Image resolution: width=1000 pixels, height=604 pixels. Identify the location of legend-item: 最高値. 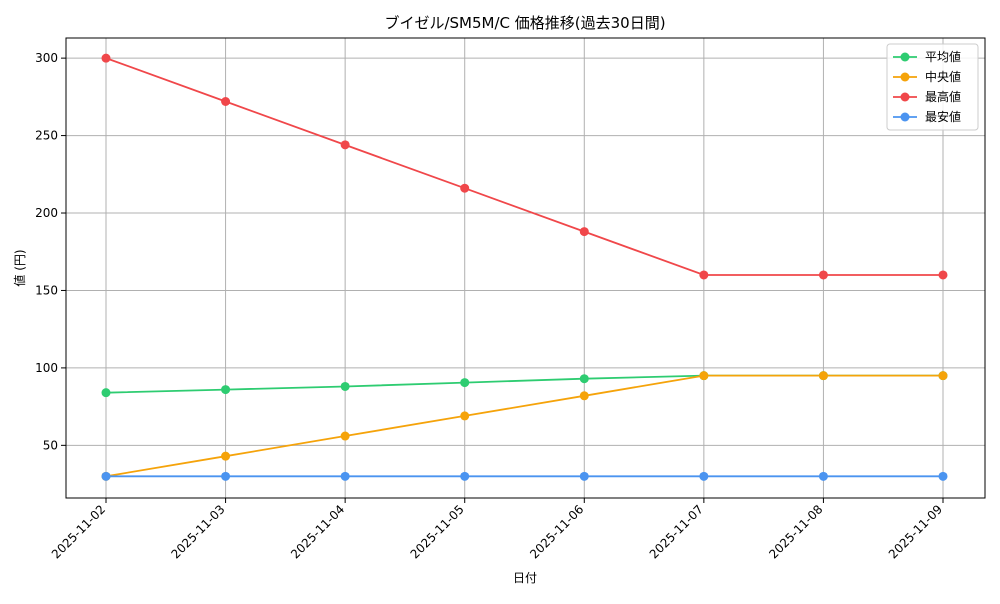
(927, 96).